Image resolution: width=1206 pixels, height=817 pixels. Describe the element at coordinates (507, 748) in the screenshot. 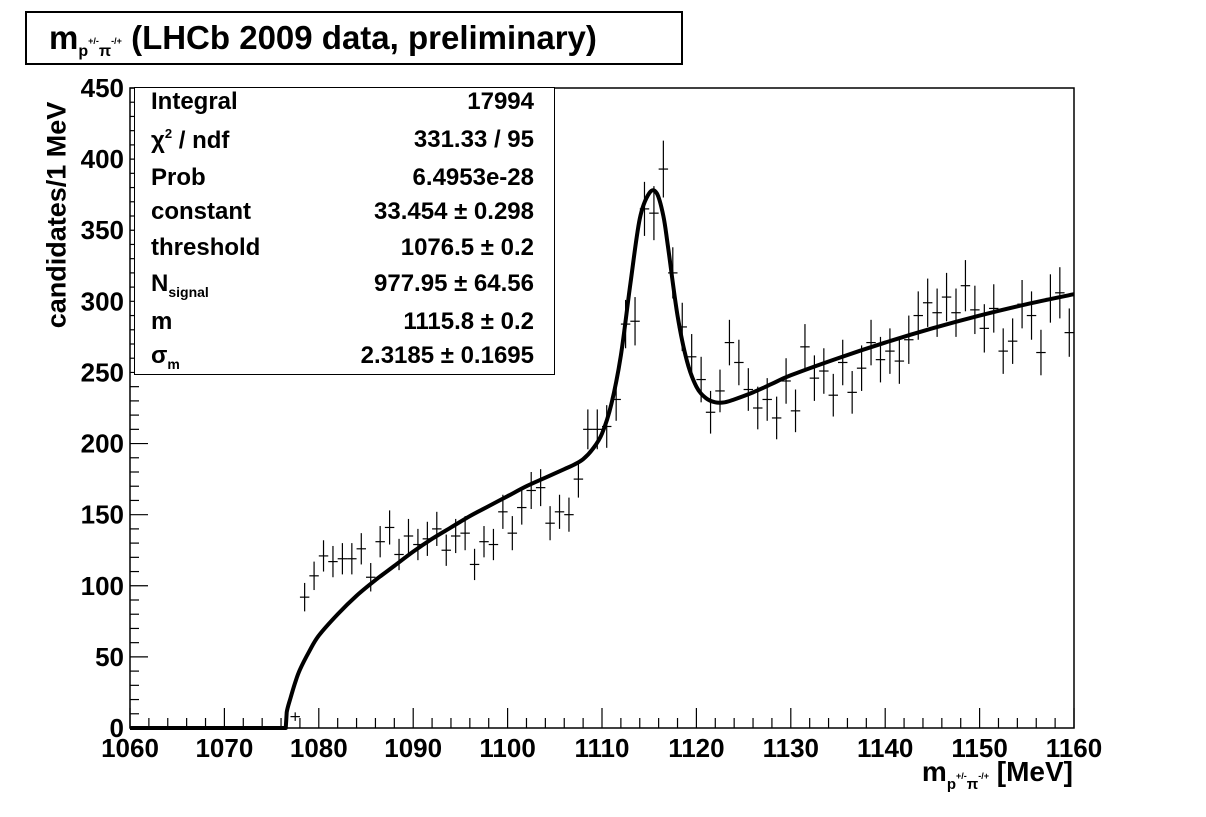

I see `x-tick-label: 1100` at that location.